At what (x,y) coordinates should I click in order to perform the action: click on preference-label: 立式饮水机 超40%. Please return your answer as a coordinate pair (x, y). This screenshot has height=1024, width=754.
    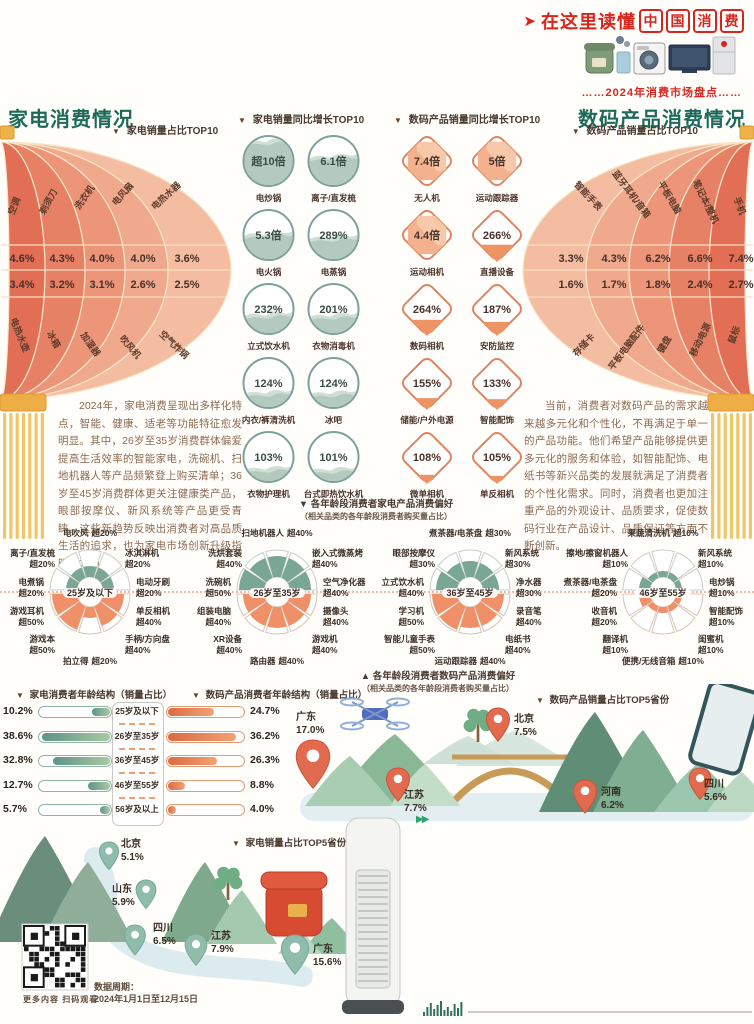
    Looking at the image, I should click on (402, 587).